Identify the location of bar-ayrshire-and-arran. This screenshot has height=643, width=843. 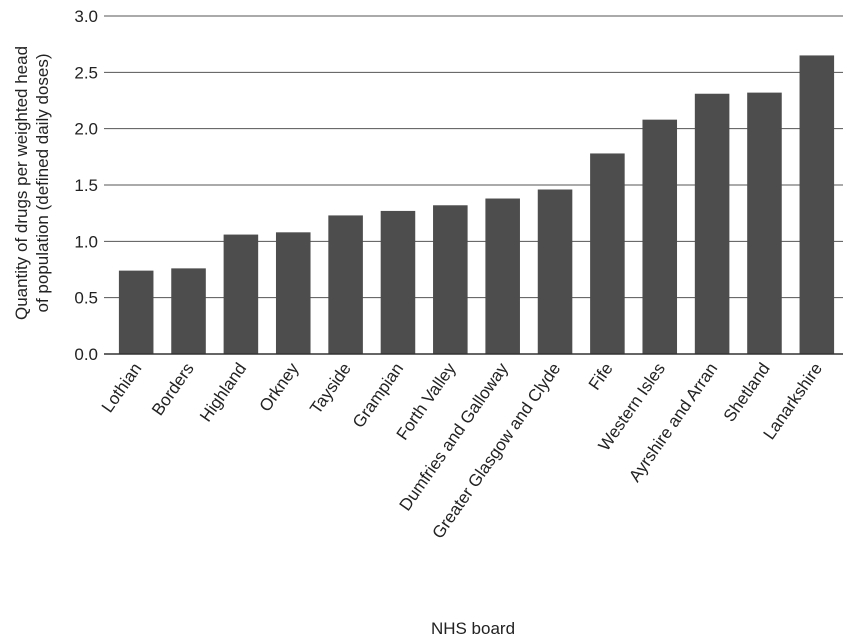
(712, 224).